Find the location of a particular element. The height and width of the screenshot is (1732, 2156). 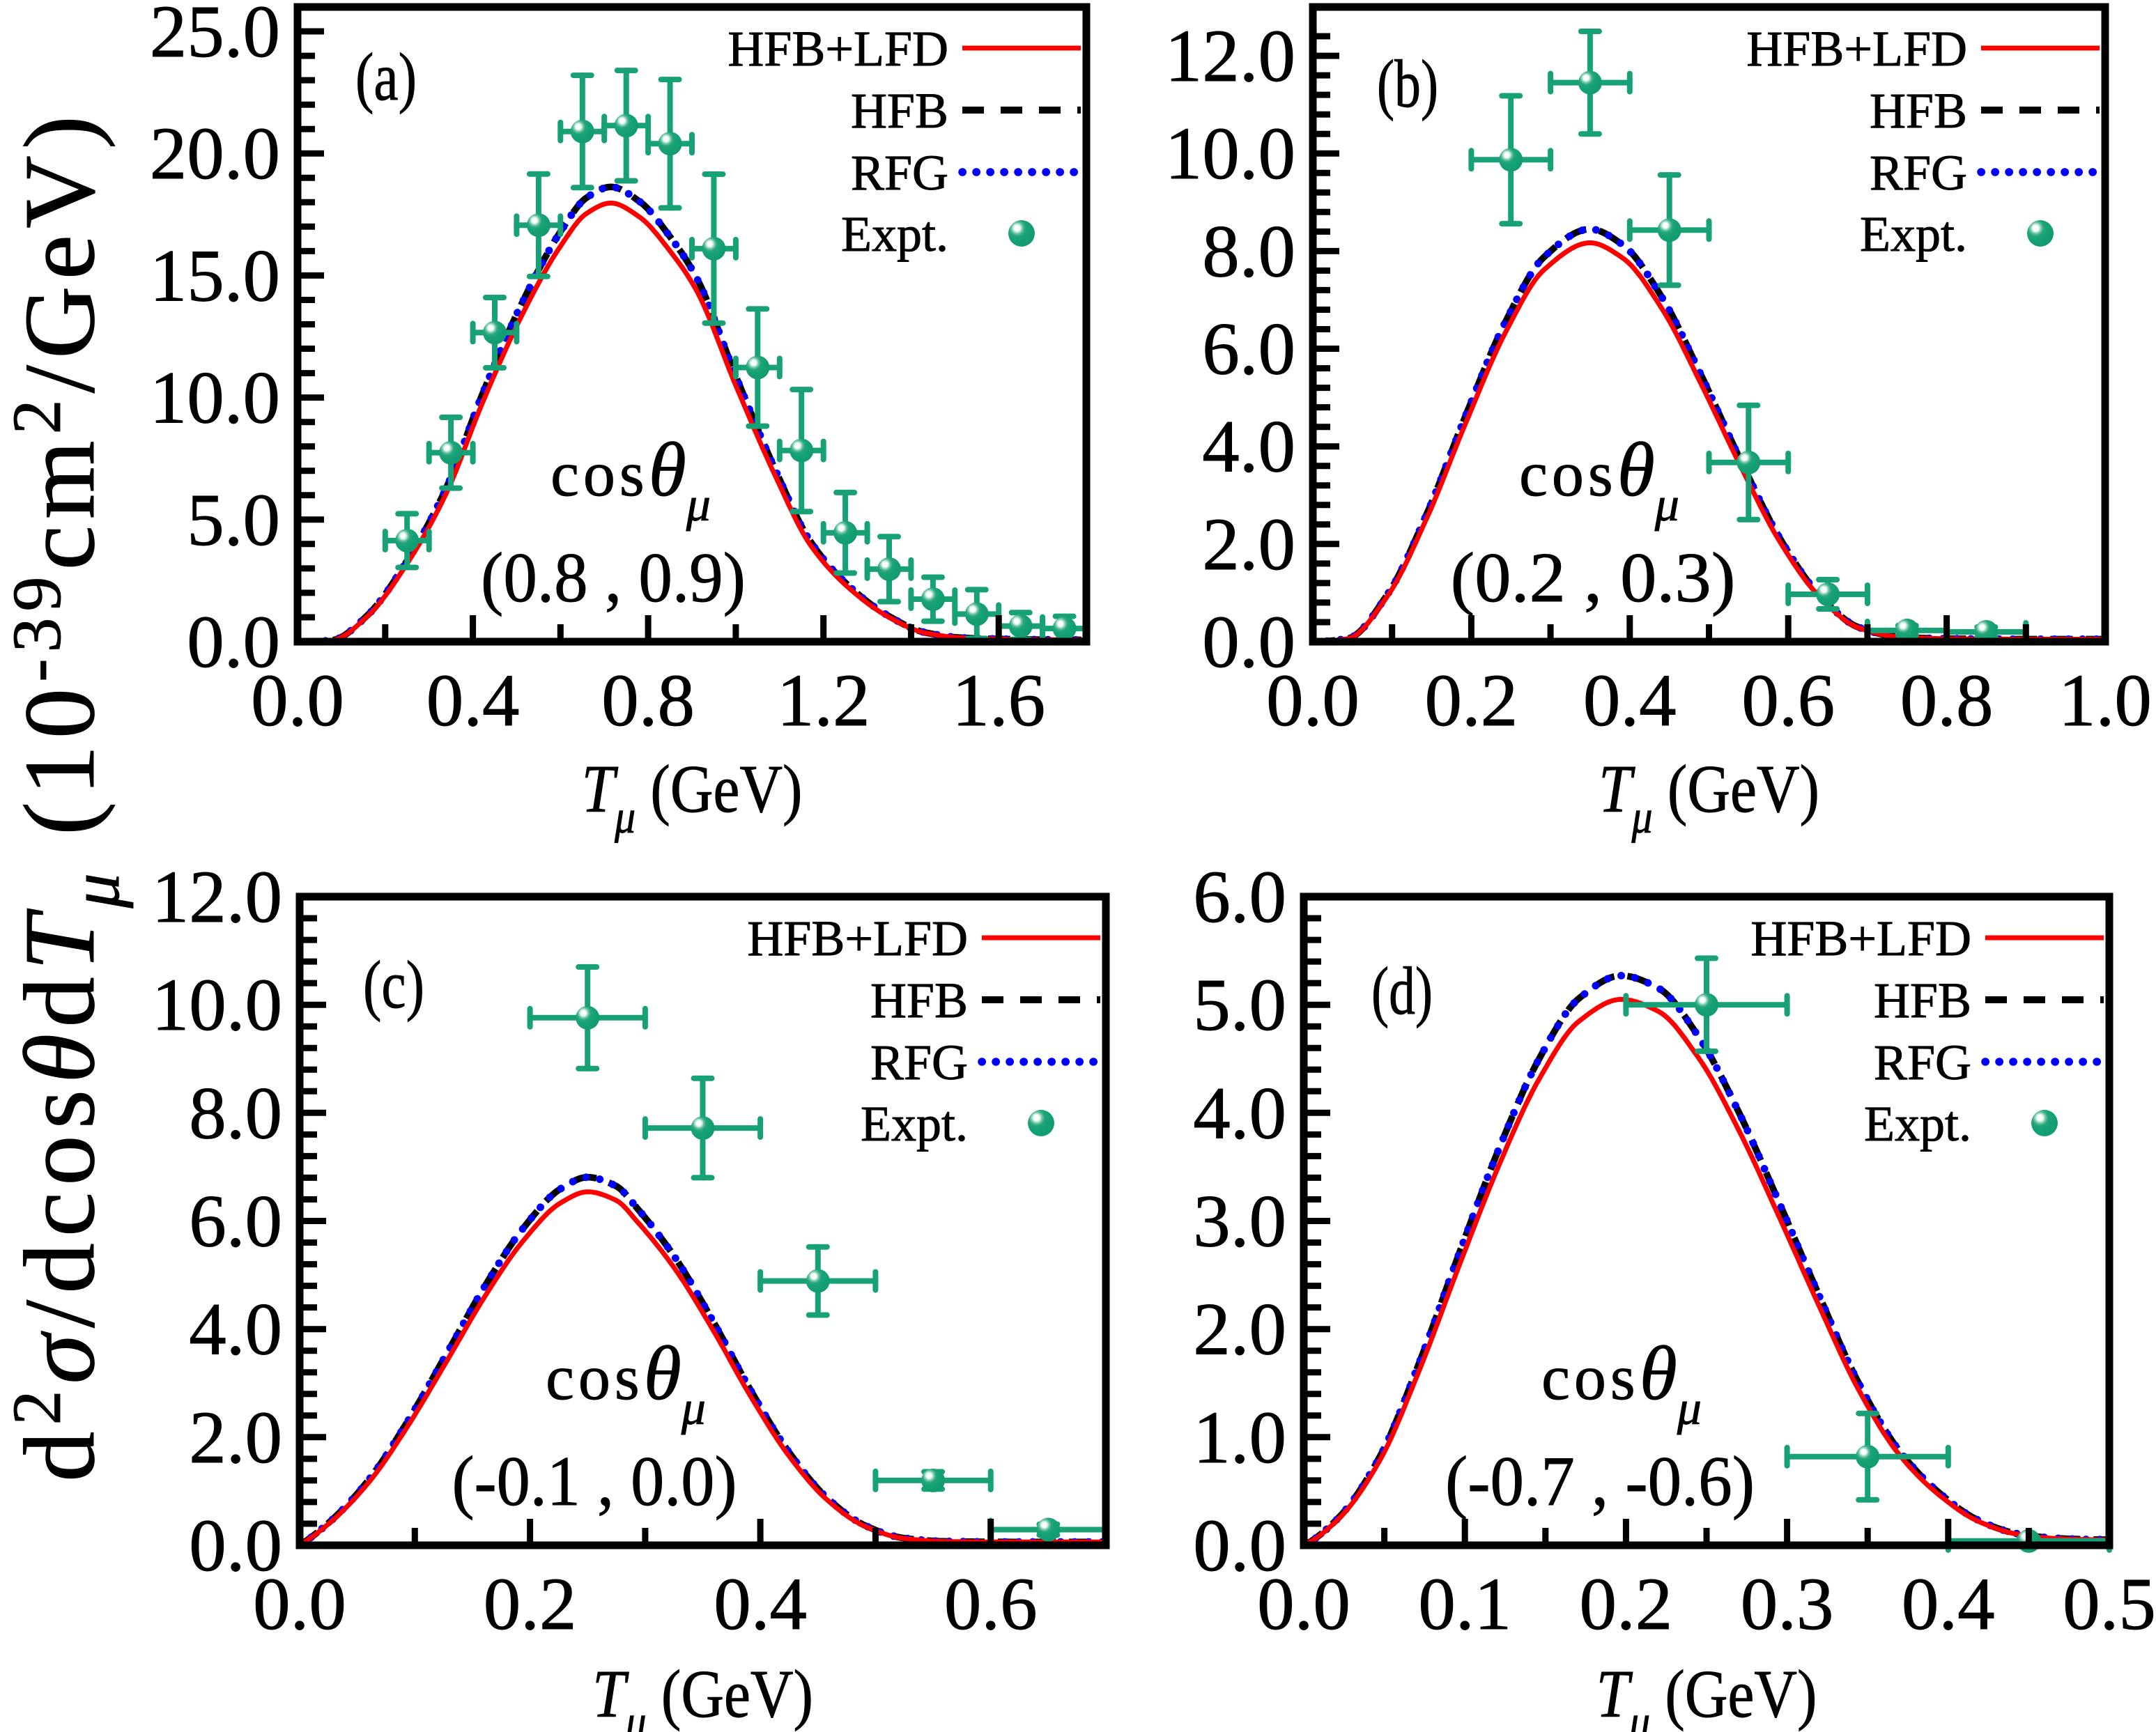

svg-text: 15.0 is located at coordinates (215, 276).